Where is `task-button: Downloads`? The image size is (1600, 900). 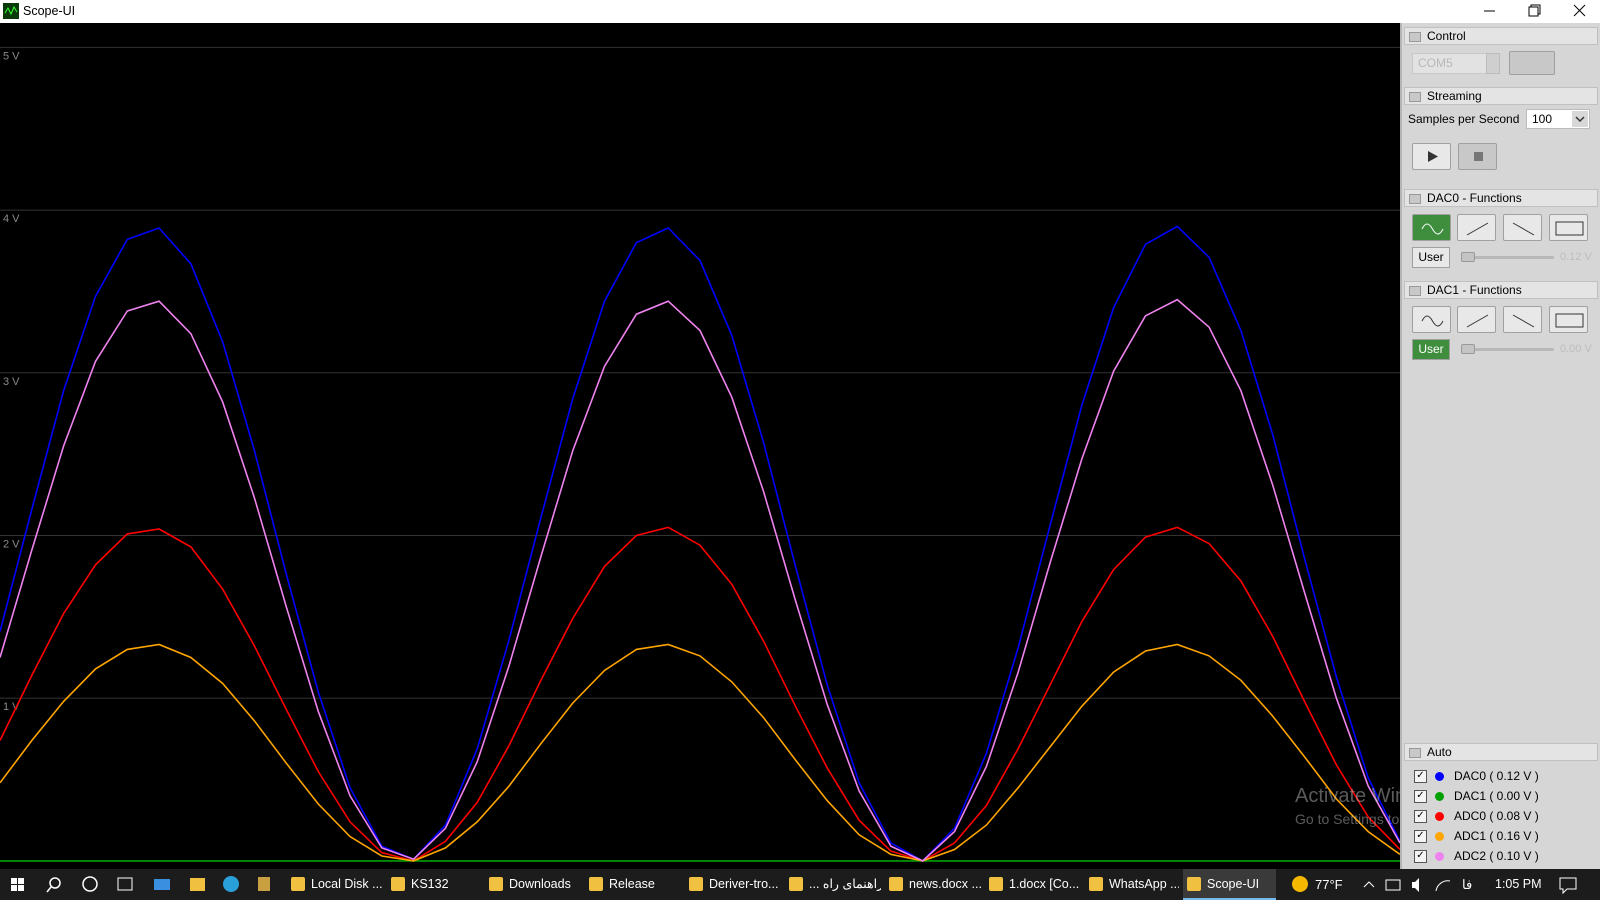
task-button: Downloads is located at coordinates (533, 884).